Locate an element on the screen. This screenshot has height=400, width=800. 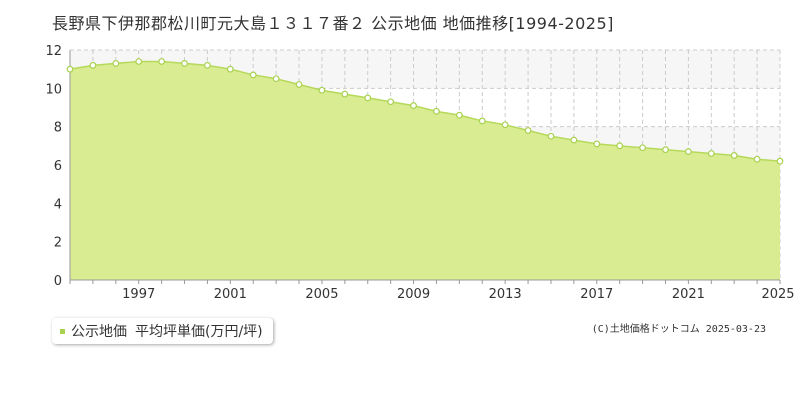
x-tick-label: 2021 is located at coordinates (688, 294).